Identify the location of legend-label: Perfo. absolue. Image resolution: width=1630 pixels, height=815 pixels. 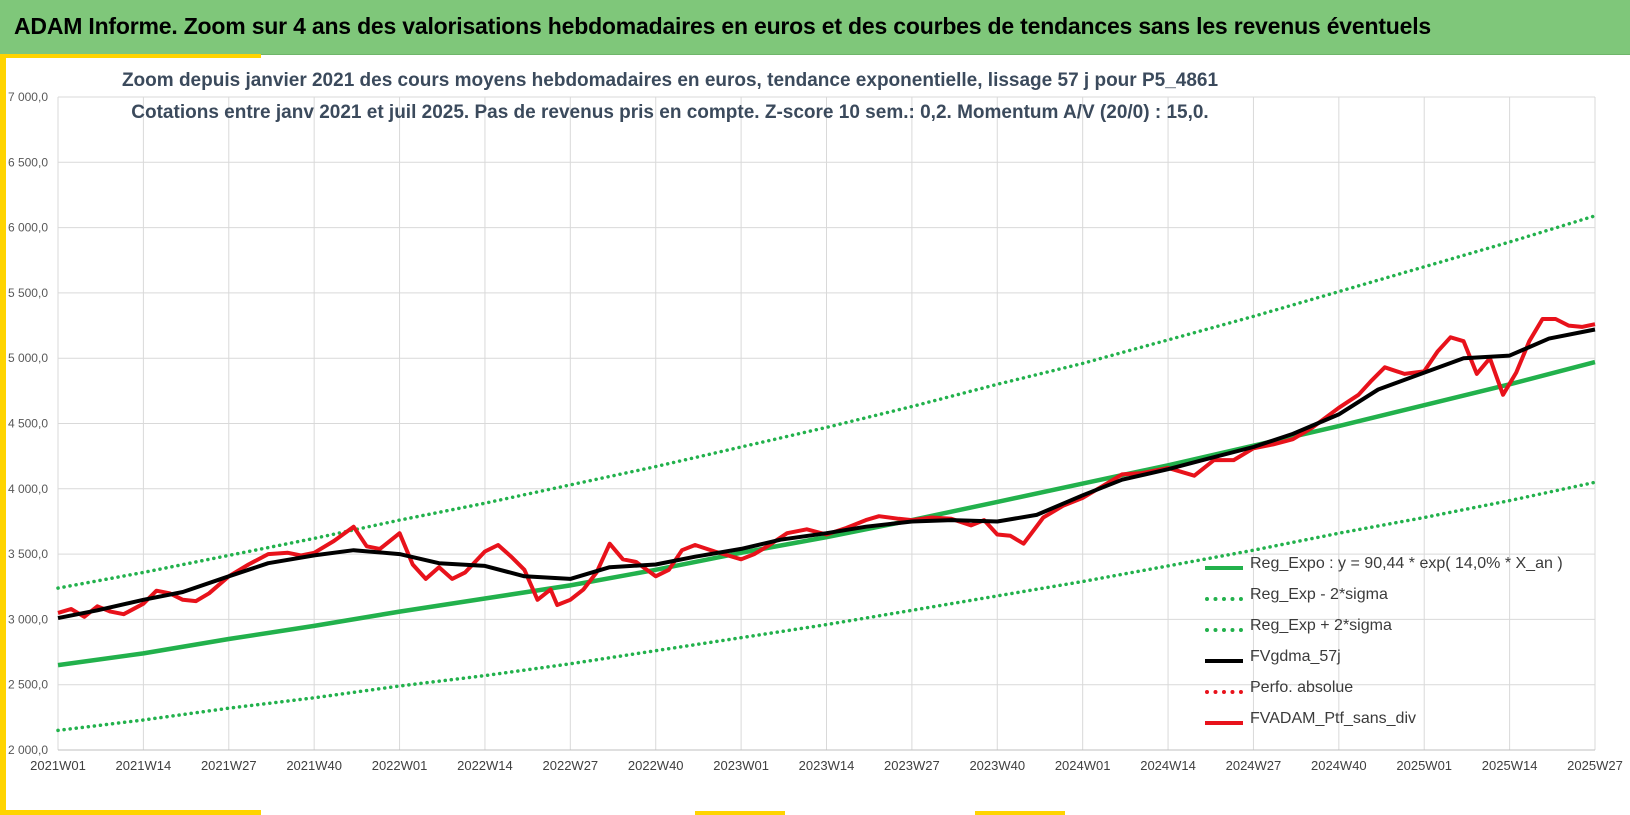
(1302, 687).